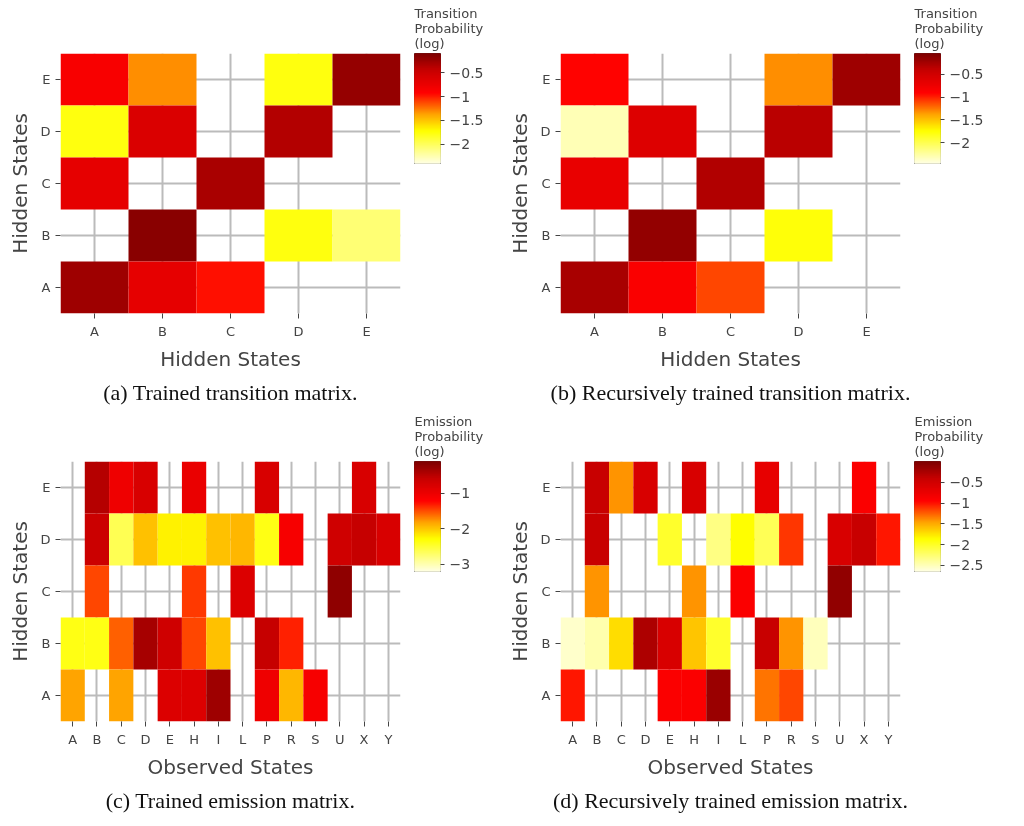 The width and height of the screenshot is (1024, 826). What do you see at coordinates (730, 800) in the screenshot?
I see `text: (d) Recursively trained emission matrix.` at bounding box center [730, 800].